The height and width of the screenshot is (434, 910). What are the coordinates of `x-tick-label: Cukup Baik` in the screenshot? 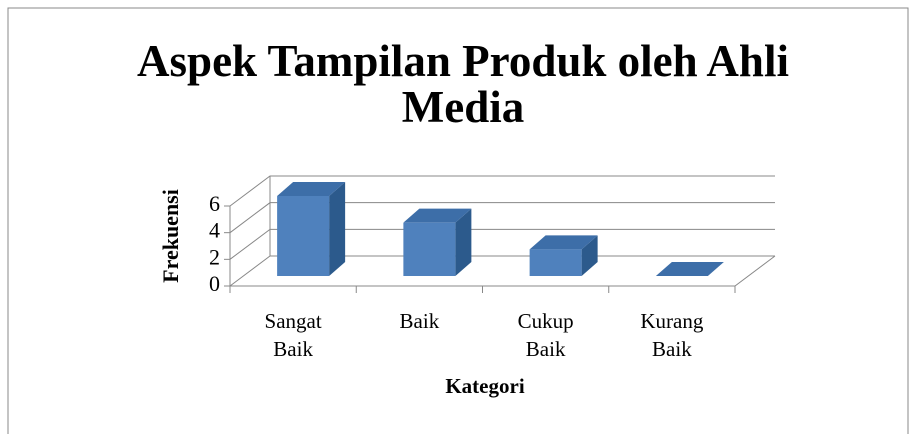 It's located at (545, 335).